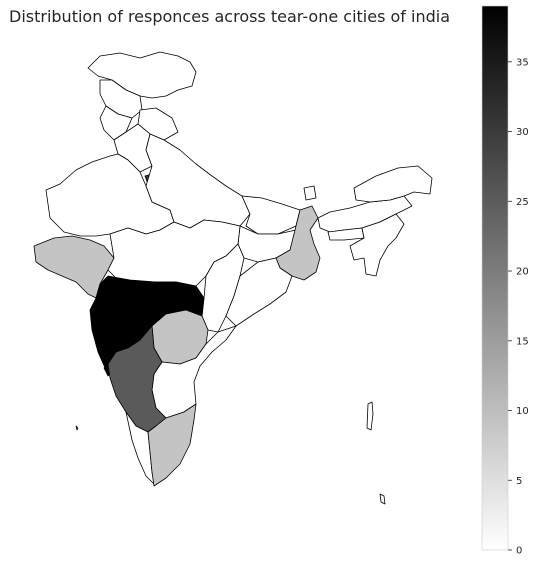 Image resolution: width=535 pixels, height=563 pixels. I want to click on colorbar-tick-label: 30, so click(522, 132).